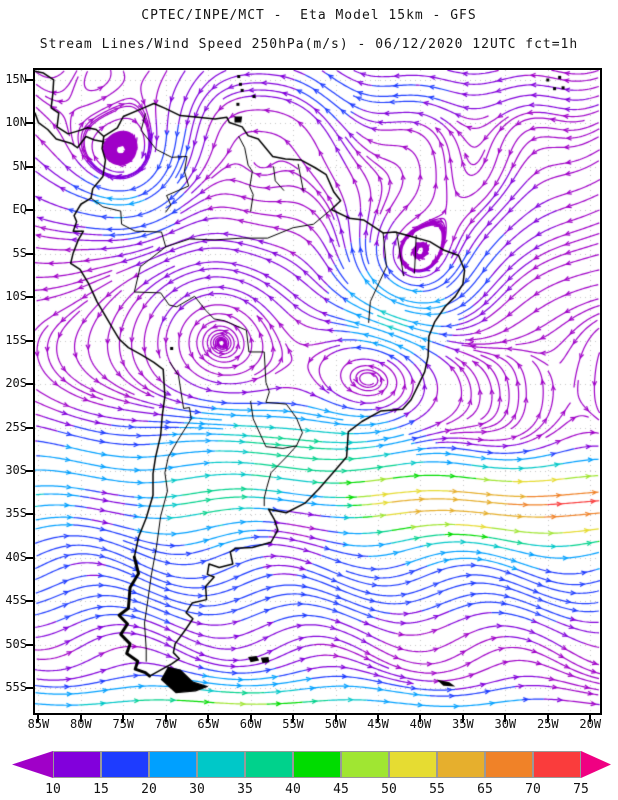 This screenshot has width=618, height=800. I want to click on lon-tick-label: 70W, so click(165, 724).